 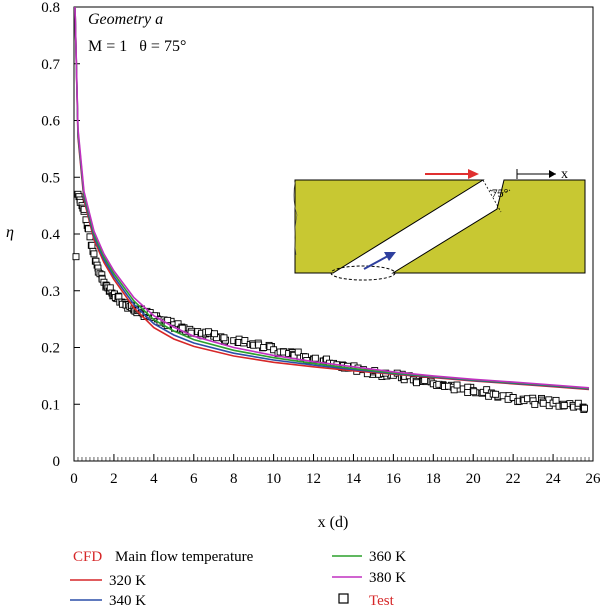 What do you see at coordinates (76, 257) in the screenshot?
I see `test-outlier-point` at bounding box center [76, 257].